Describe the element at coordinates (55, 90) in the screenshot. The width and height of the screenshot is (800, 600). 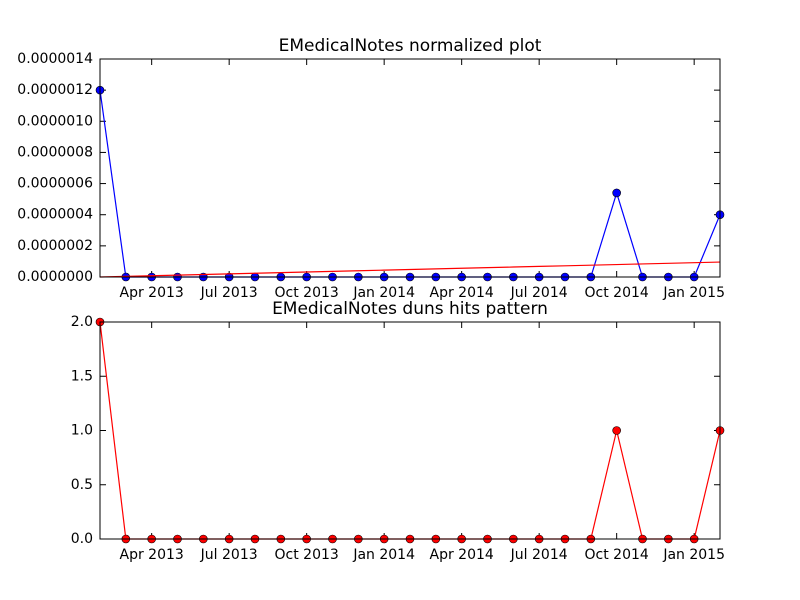
I see `y-tick-label: 0.0000012` at that location.